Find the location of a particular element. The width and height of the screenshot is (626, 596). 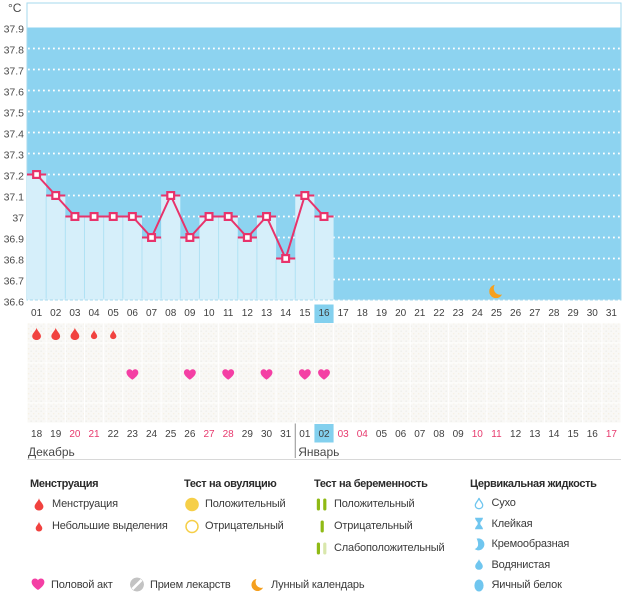

symbol-cell-r2-d15 is located at coordinates (304, 353).